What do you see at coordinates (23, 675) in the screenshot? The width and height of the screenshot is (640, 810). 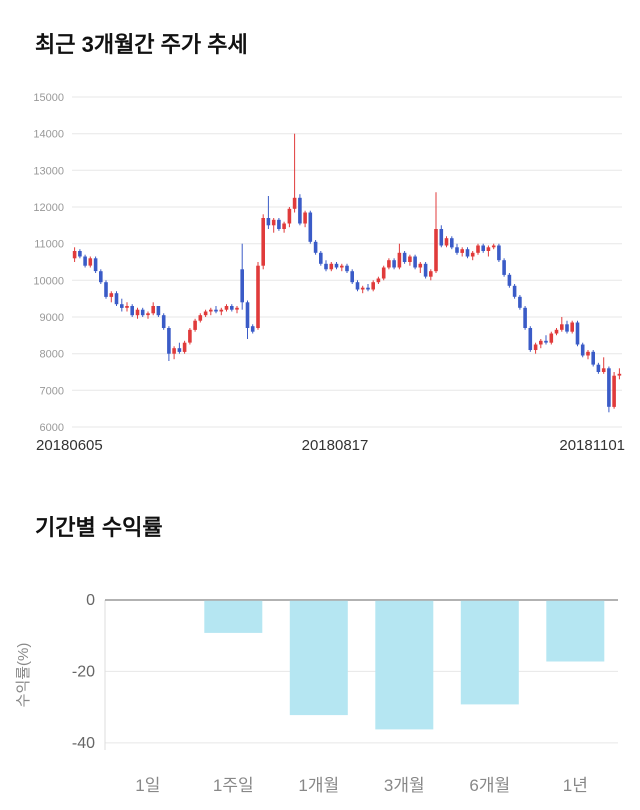 I see `y-axis-title: 수익률(%)` at bounding box center [23, 675].